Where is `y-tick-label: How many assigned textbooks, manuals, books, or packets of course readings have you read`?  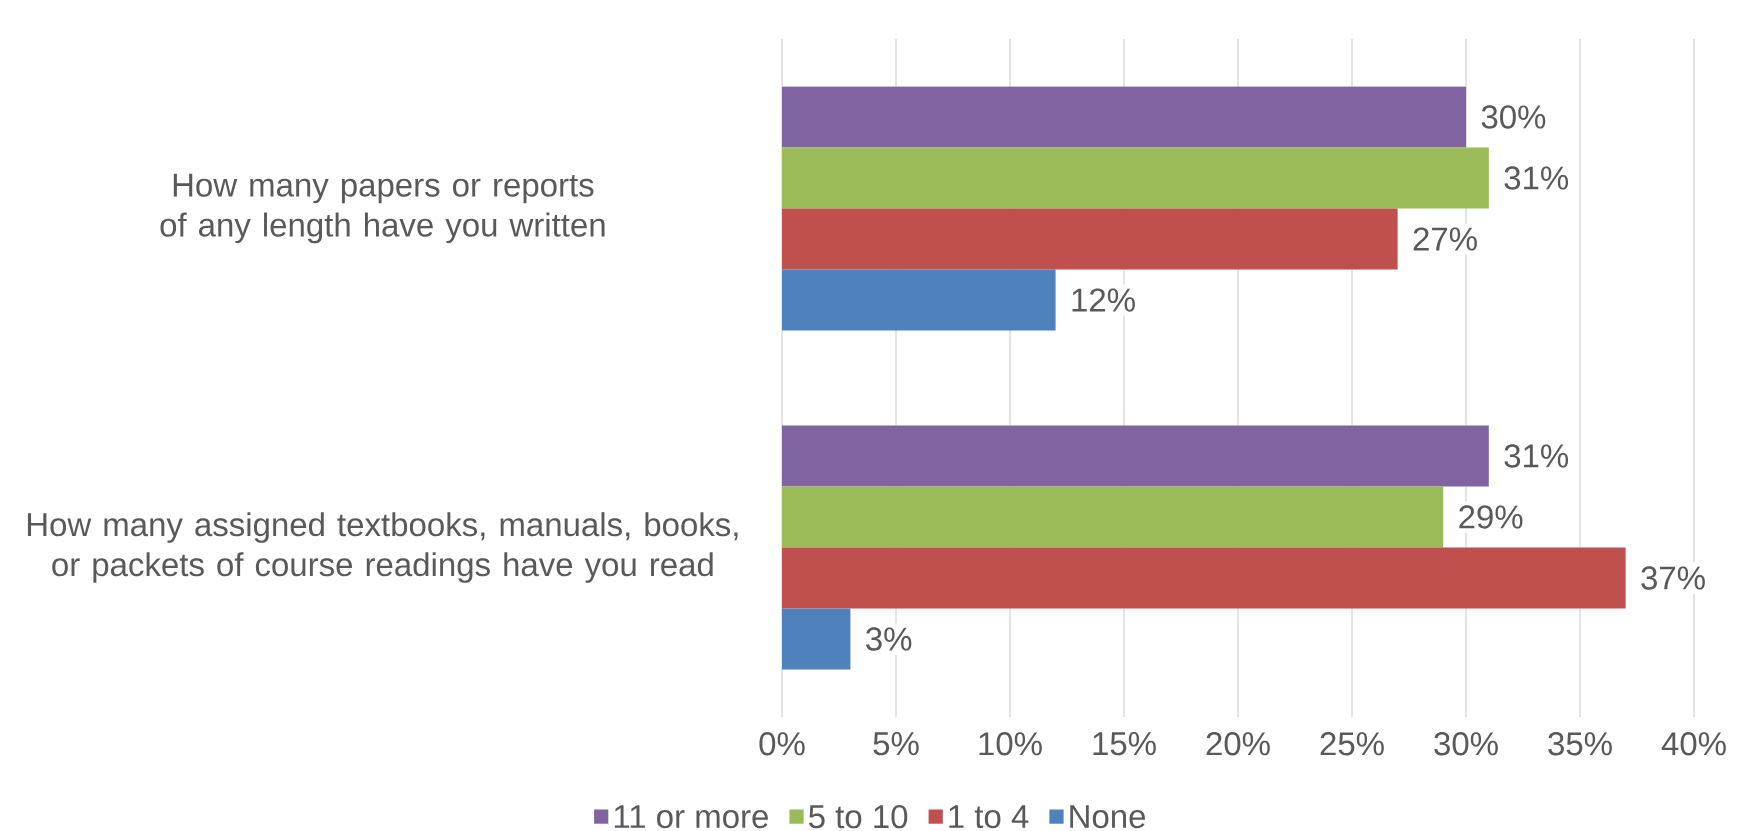
y-tick-label: How many assigned textbooks, manuals, books, or packets of course readings have you read is located at coordinates (382, 547).